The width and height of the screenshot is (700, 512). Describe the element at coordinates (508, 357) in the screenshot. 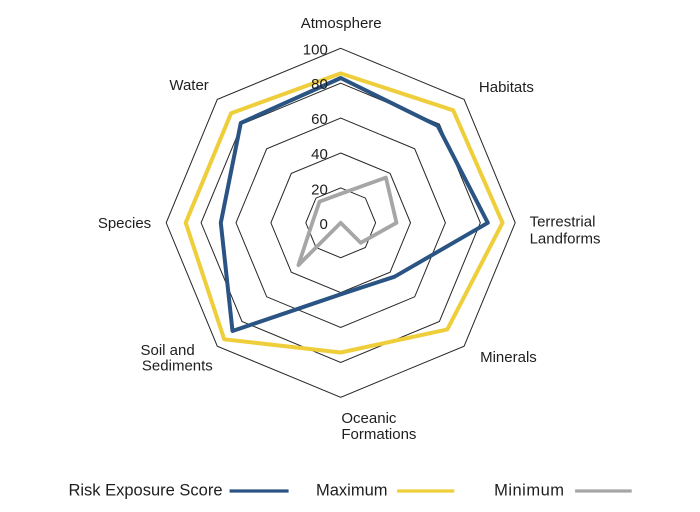

I see `svg-text: Minerals` at that location.